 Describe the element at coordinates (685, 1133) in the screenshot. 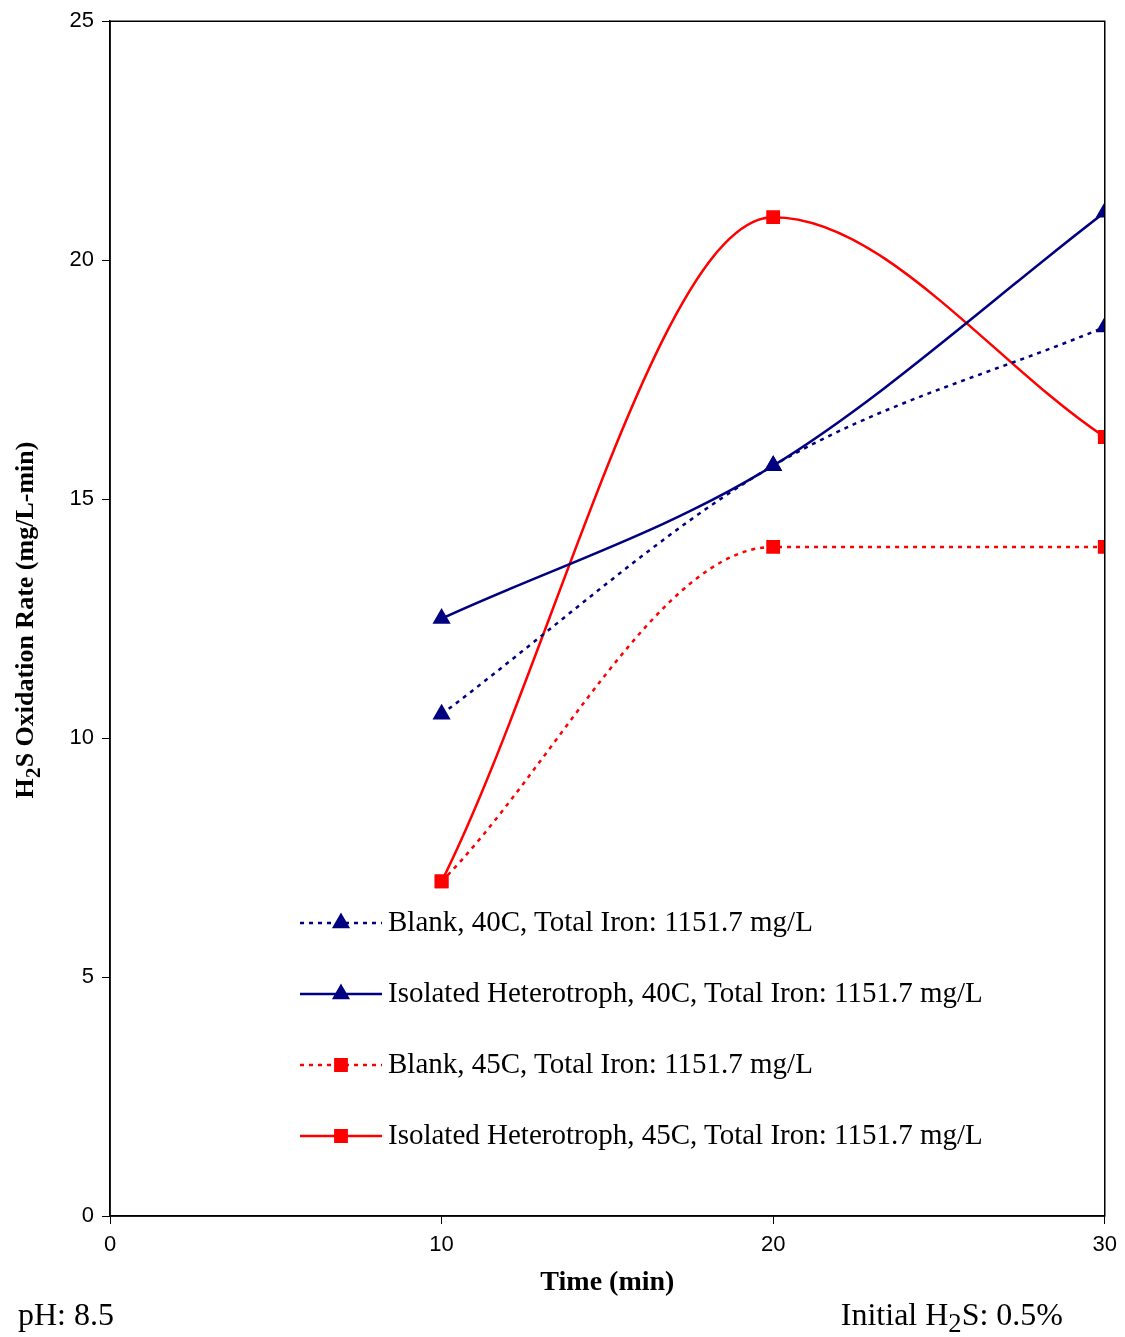

I see `legend-label: Isolated Heterotroph, 45C, Total Iron: 1151.7 mg/L` at that location.